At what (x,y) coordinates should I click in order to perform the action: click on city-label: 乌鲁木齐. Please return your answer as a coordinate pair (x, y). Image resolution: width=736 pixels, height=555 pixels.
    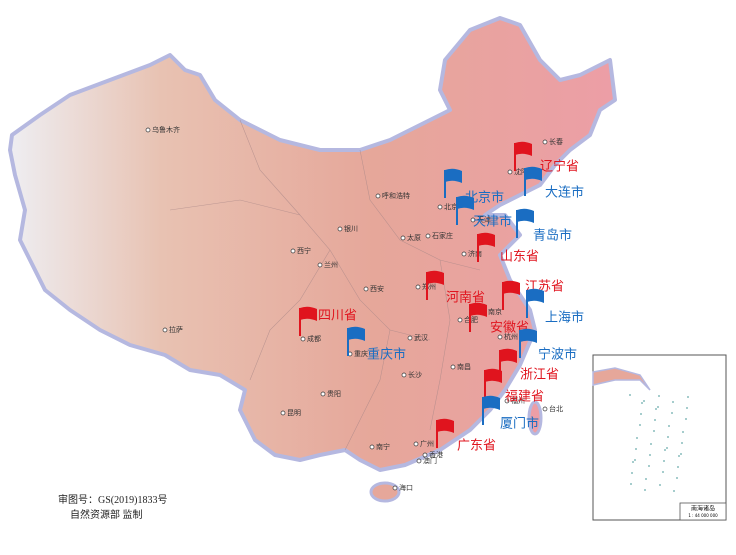
    Looking at the image, I should click on (166, 129).